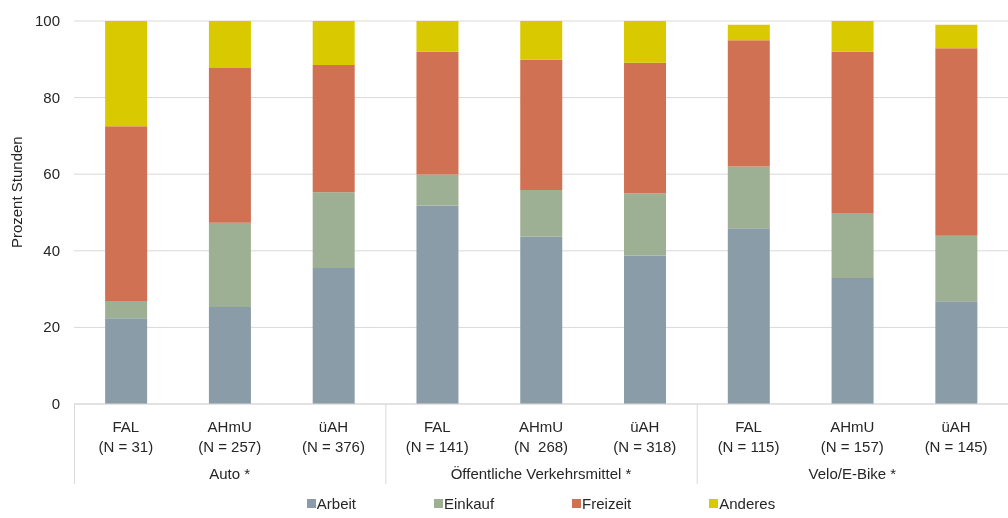 The image size is (1008, 518). I want to click on y-tick-label: 100, so click(47, 20).